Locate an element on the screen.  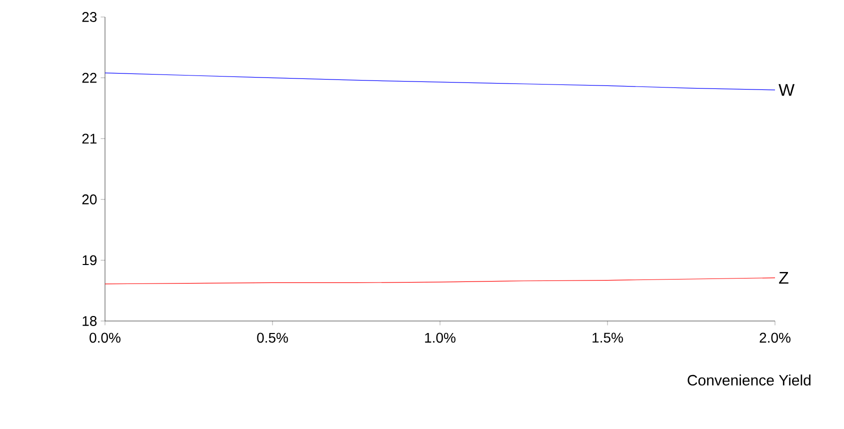
y-tick-label: 22 is located at coordinates (89, 77).